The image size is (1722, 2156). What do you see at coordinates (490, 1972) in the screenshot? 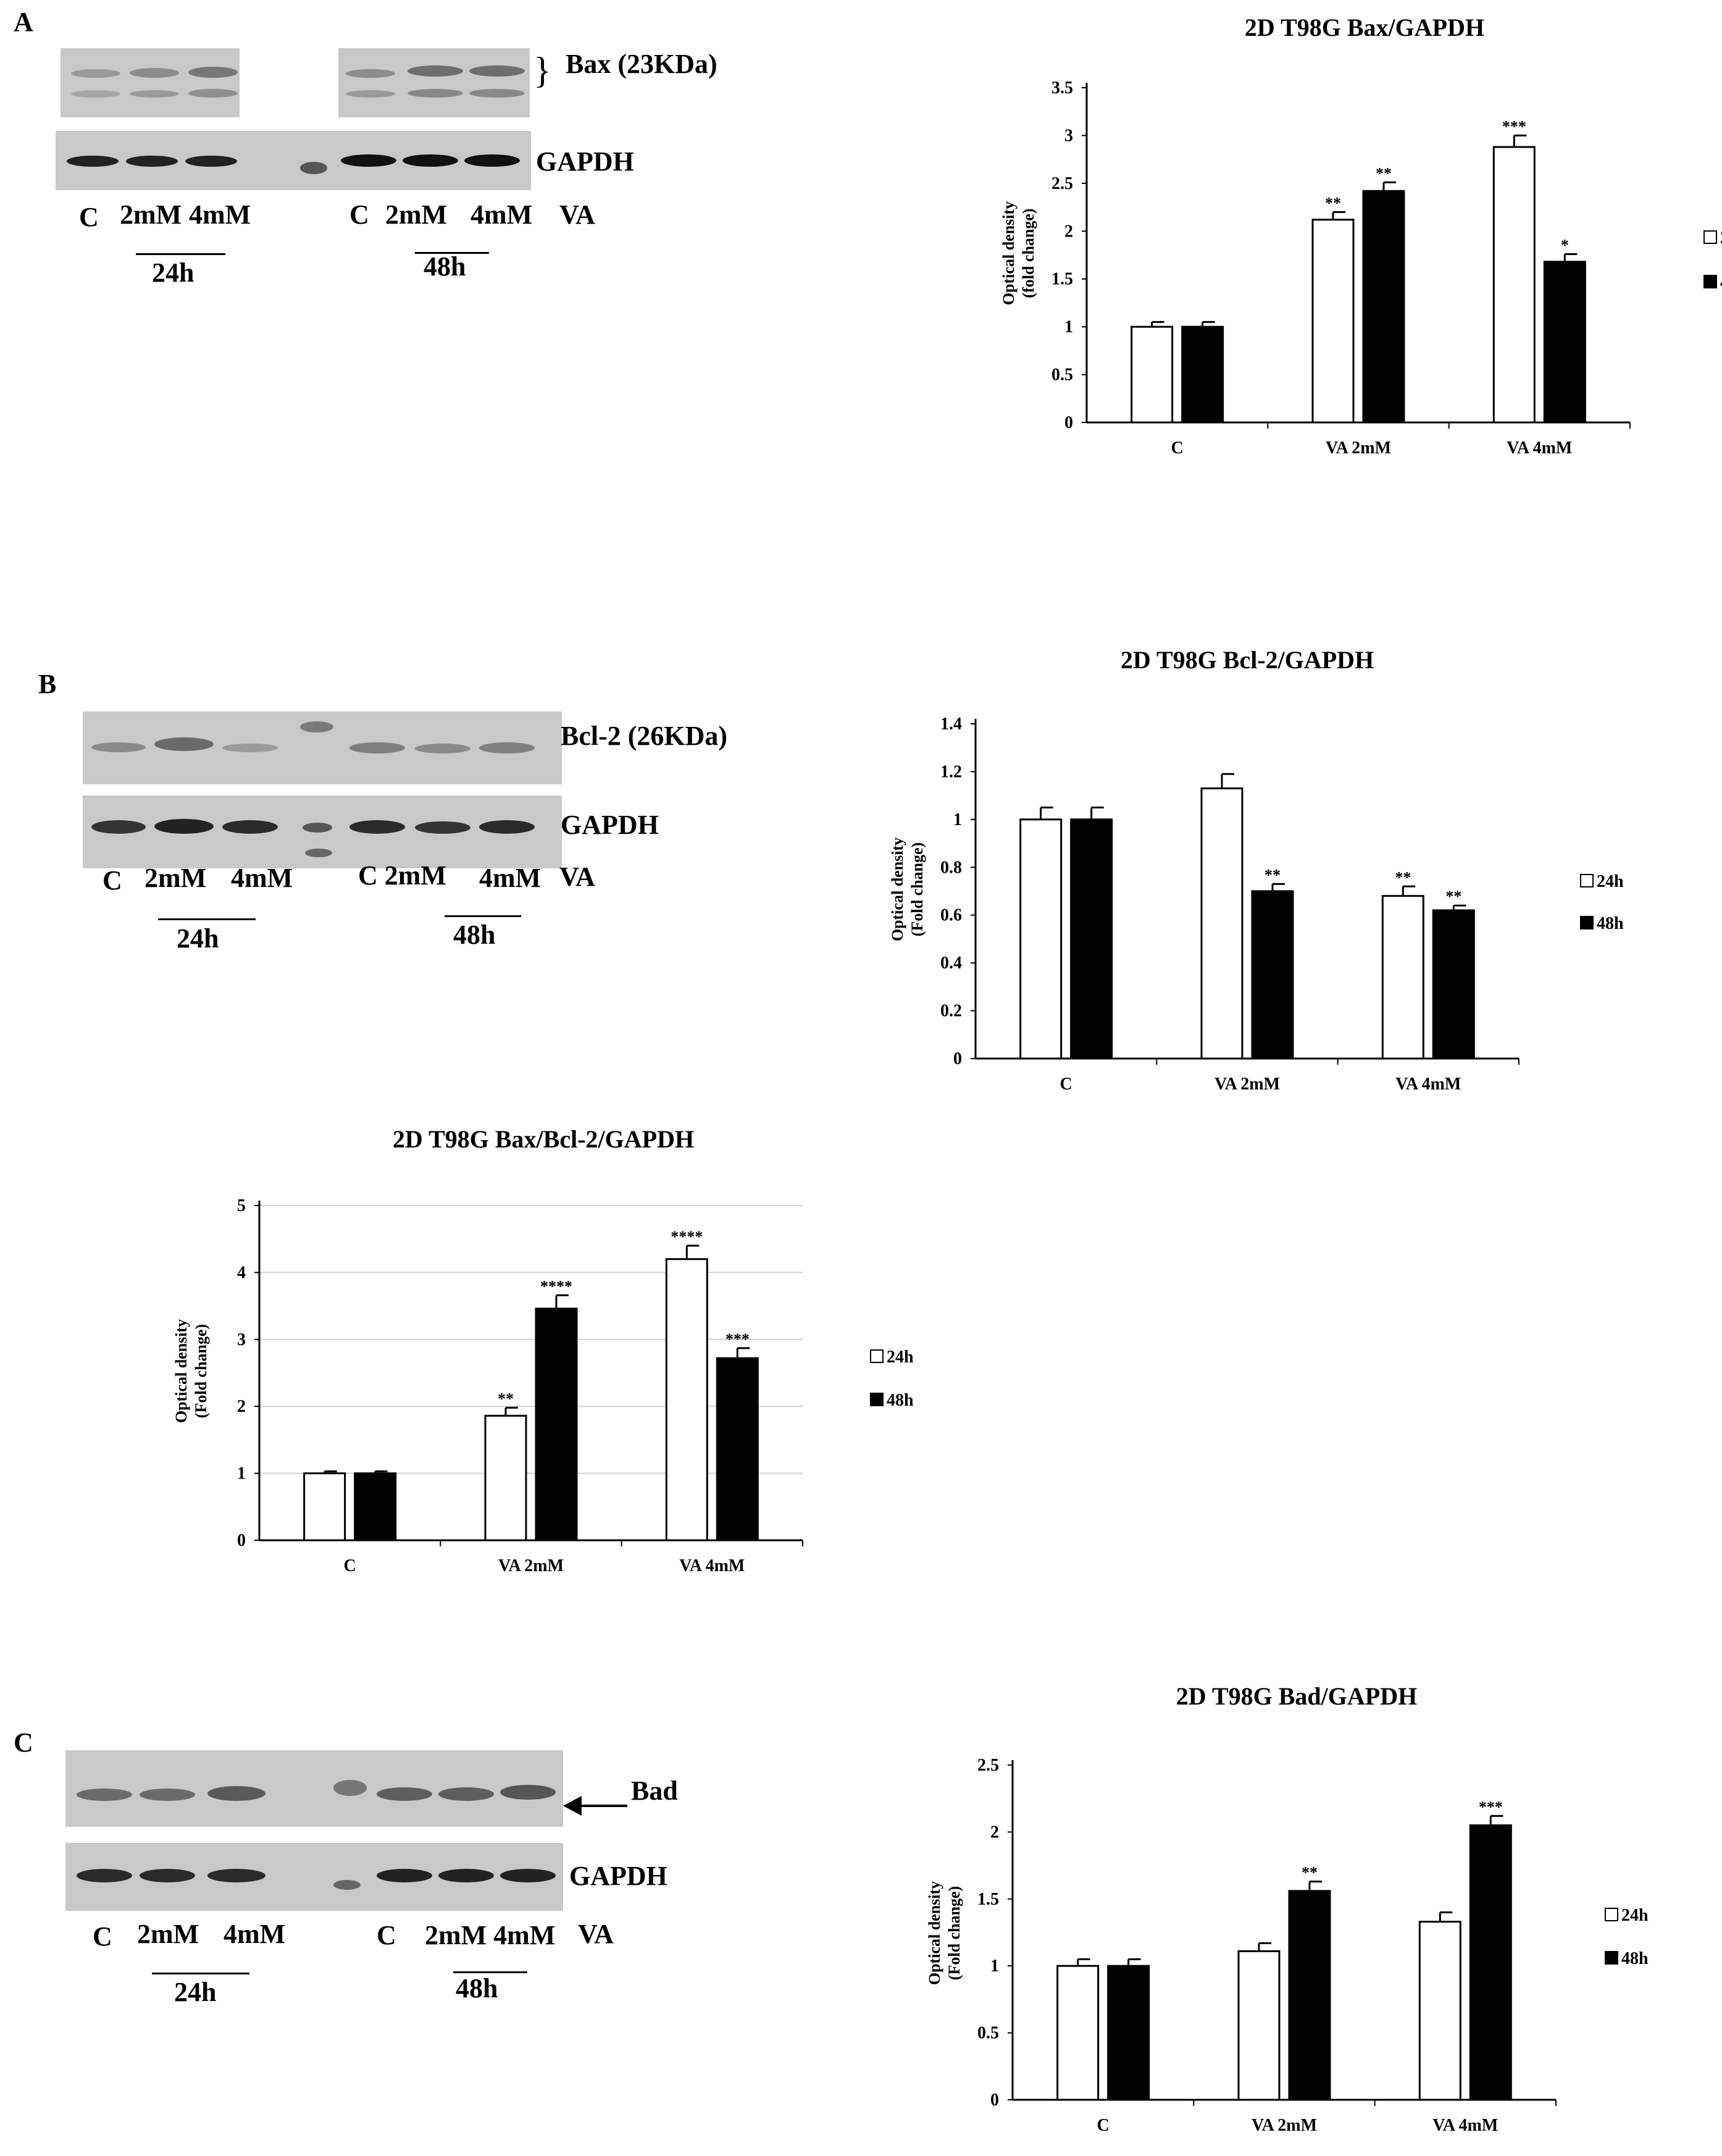
I see `underline-48h-c` at bounding box center [490, 1972].